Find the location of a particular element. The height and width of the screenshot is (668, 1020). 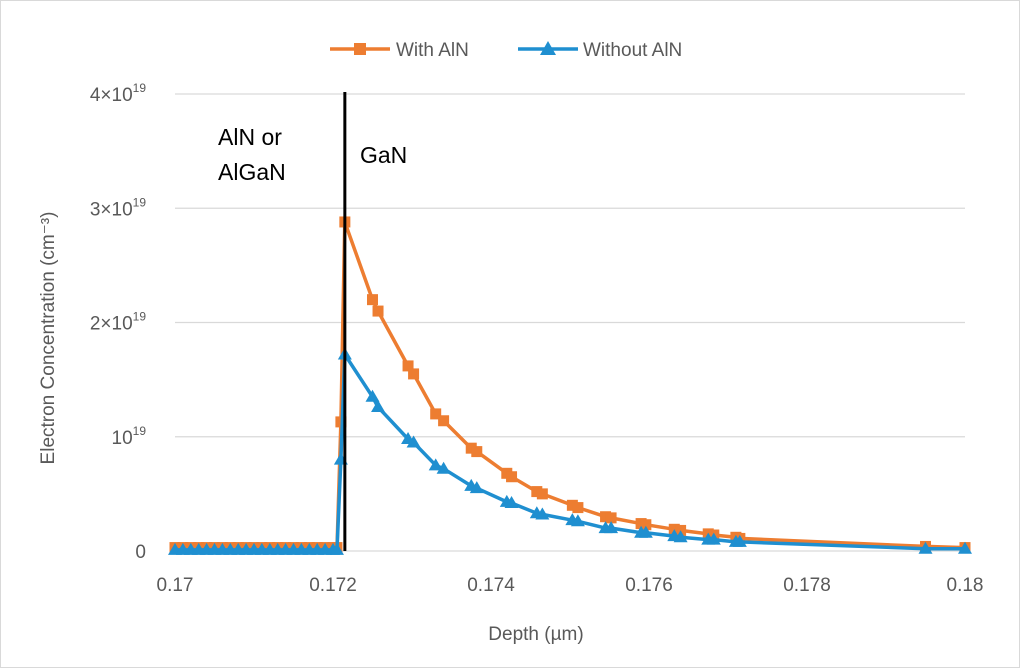

x-axis-ticks: 0.17 0.172 0.174 0.176 0.178 0.18 is located at coordinates (570, 585).